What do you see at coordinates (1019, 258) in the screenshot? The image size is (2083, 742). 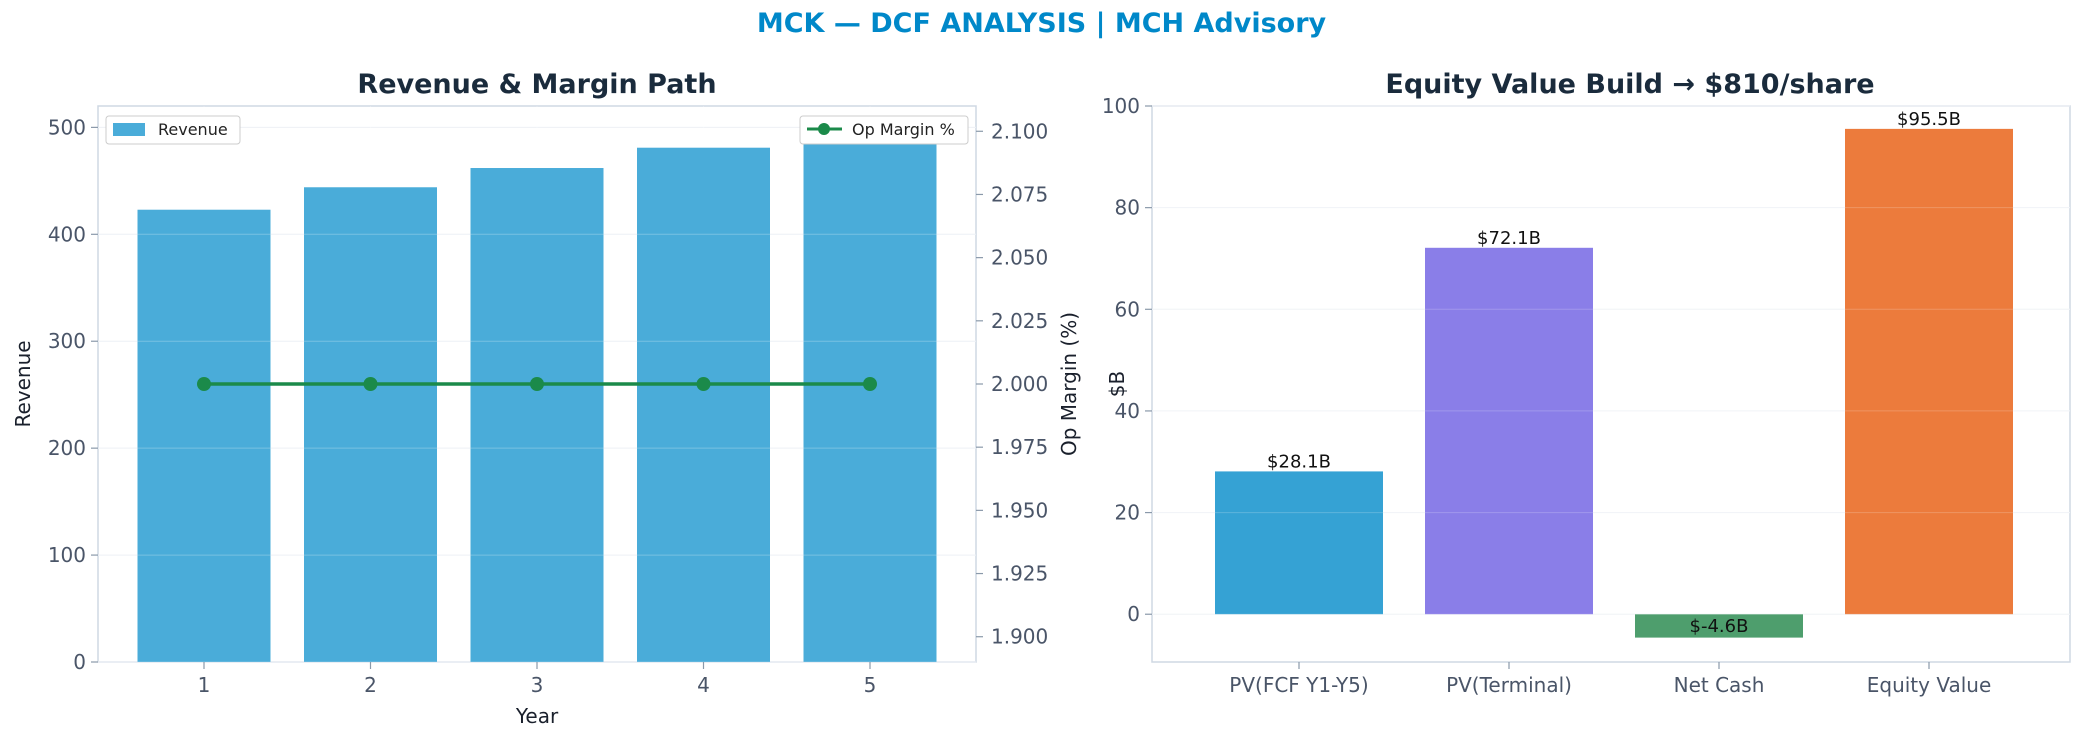 I see `y2-tick-label: 2.050` at bounding box center [1019, 258].